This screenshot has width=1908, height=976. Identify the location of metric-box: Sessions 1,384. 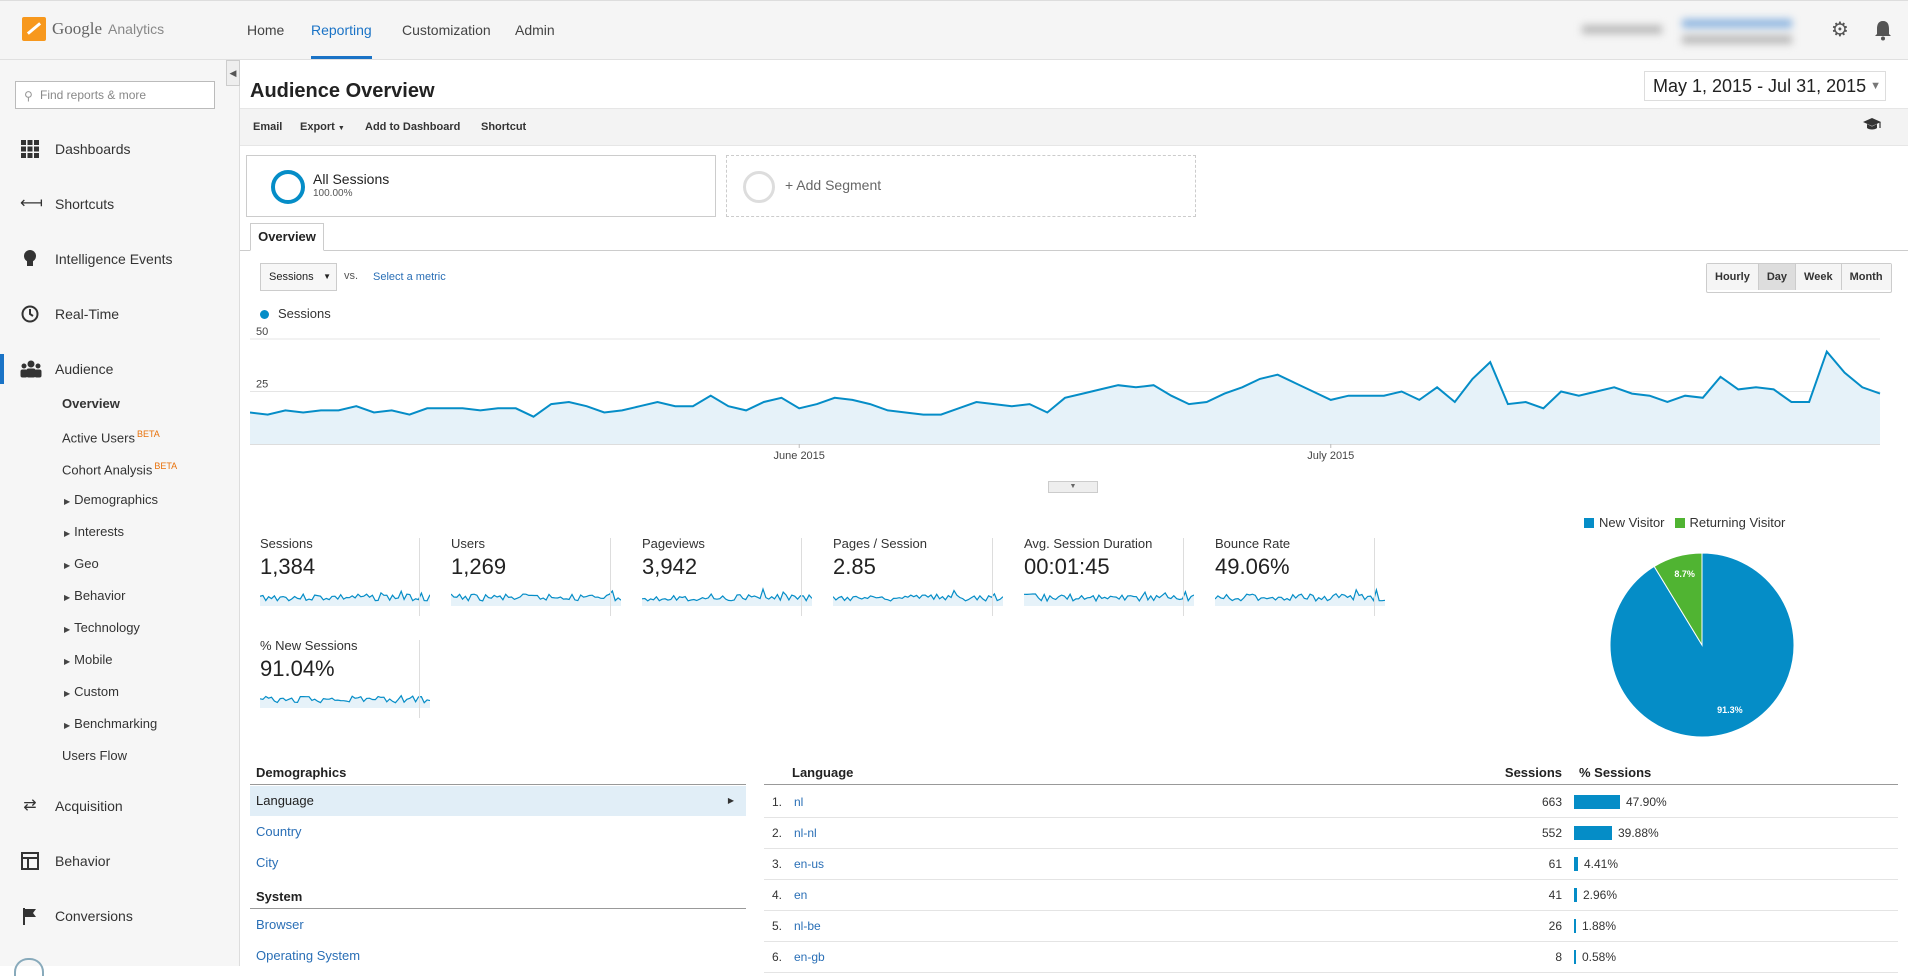
(335, 576).